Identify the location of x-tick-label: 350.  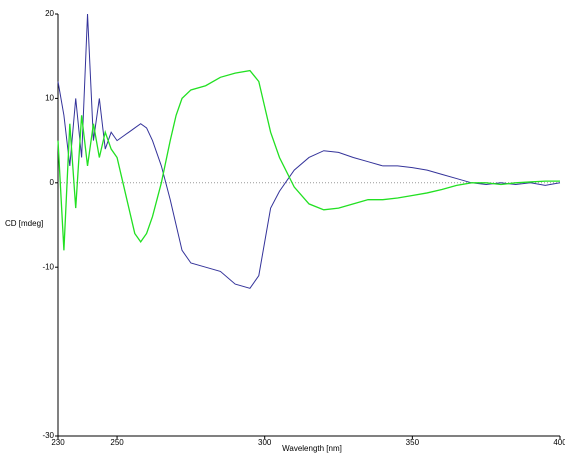
(413, 442).